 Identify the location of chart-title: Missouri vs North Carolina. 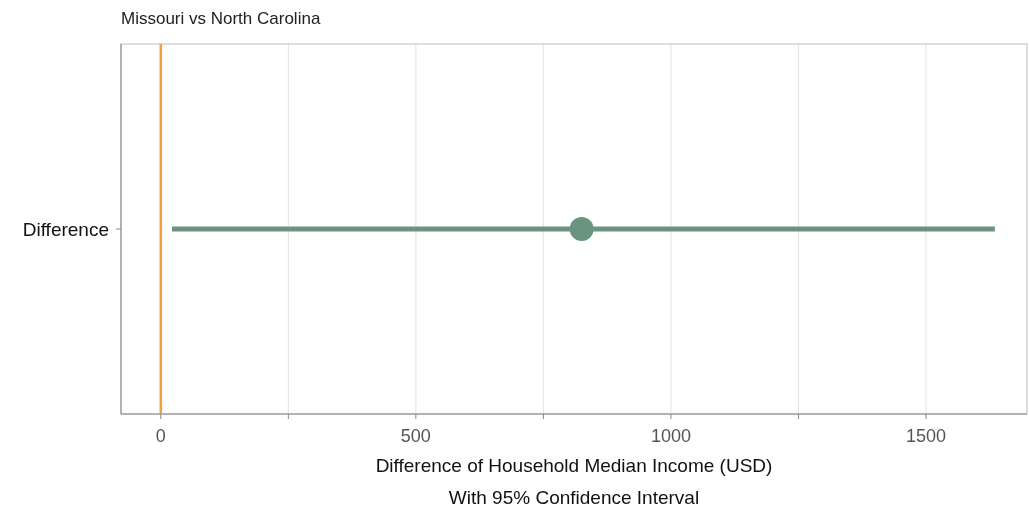
(221, 18).